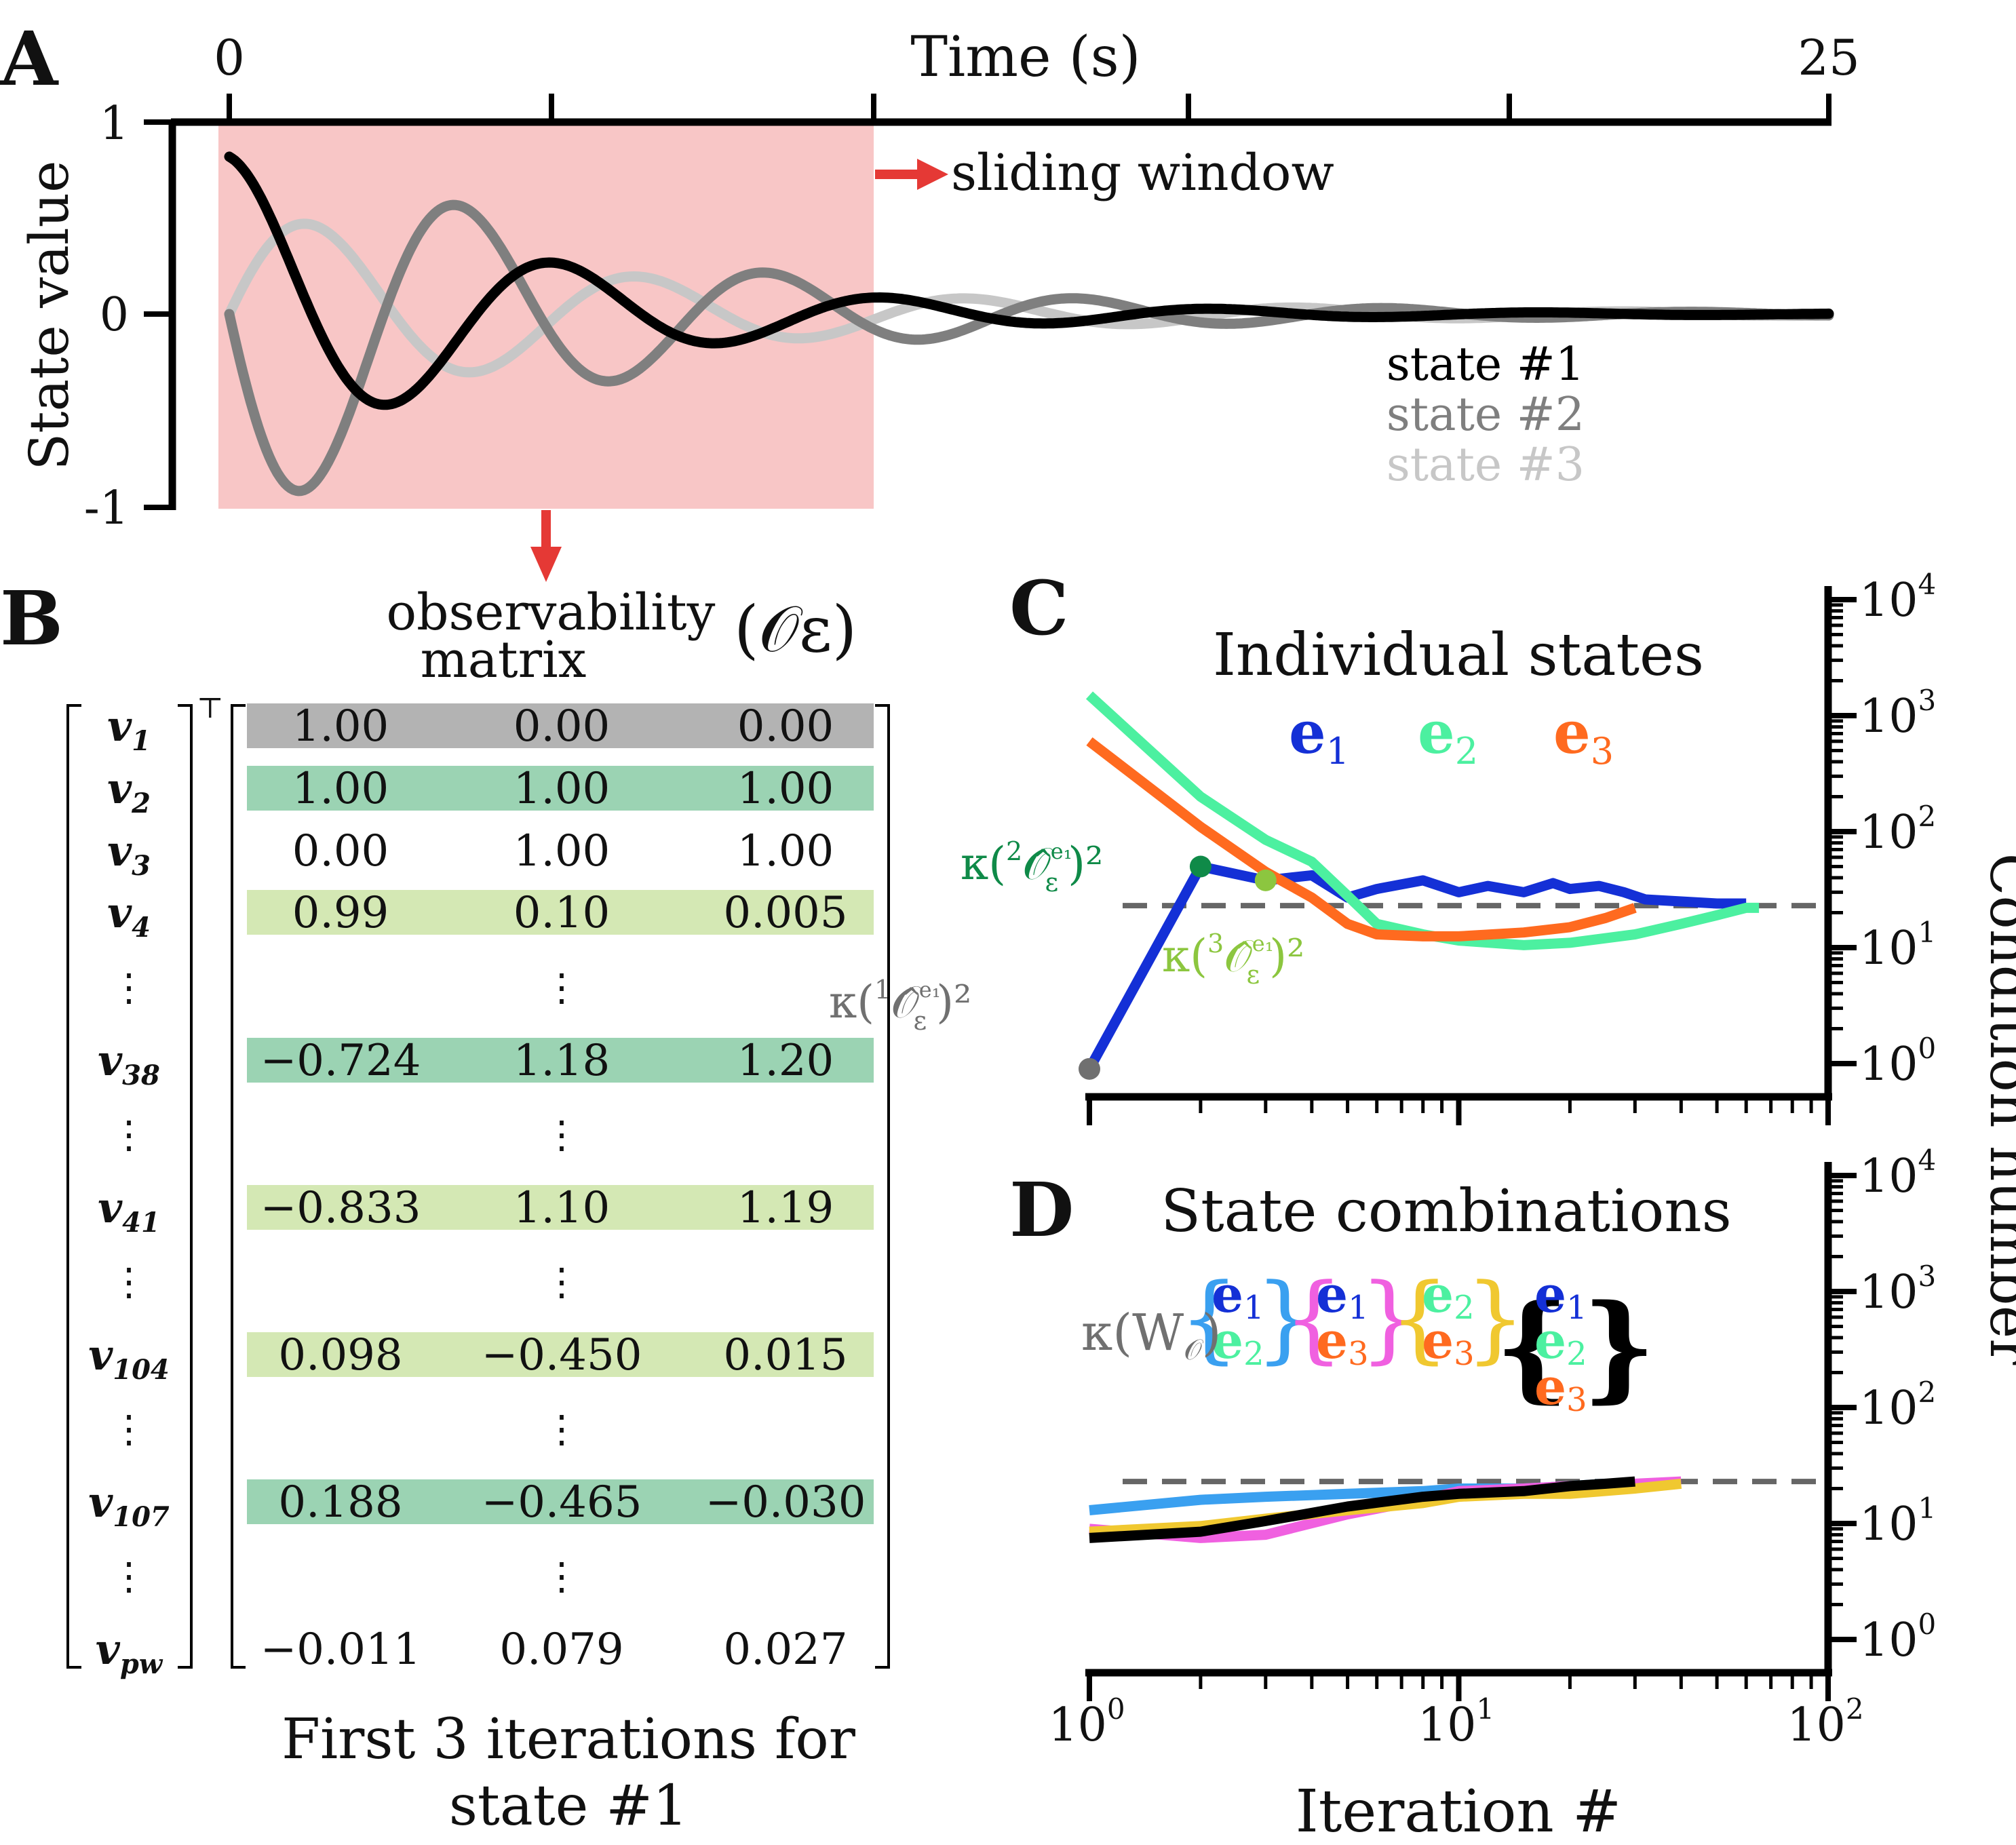  Describe the element at coordinates (786, 1061) in the screenshot. I see `matrix-cell: 1.20` at that location.